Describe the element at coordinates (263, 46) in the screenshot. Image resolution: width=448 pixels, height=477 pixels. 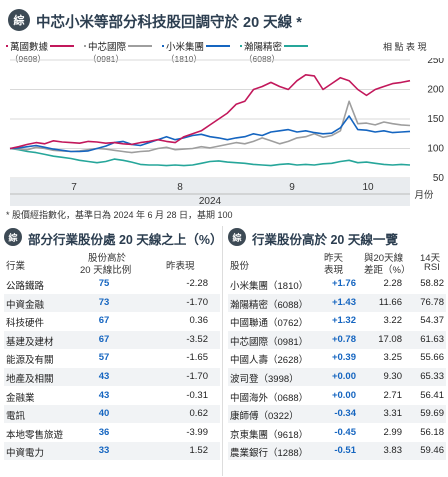
I see `legend-series-name: 瀚陽精密` at that location.